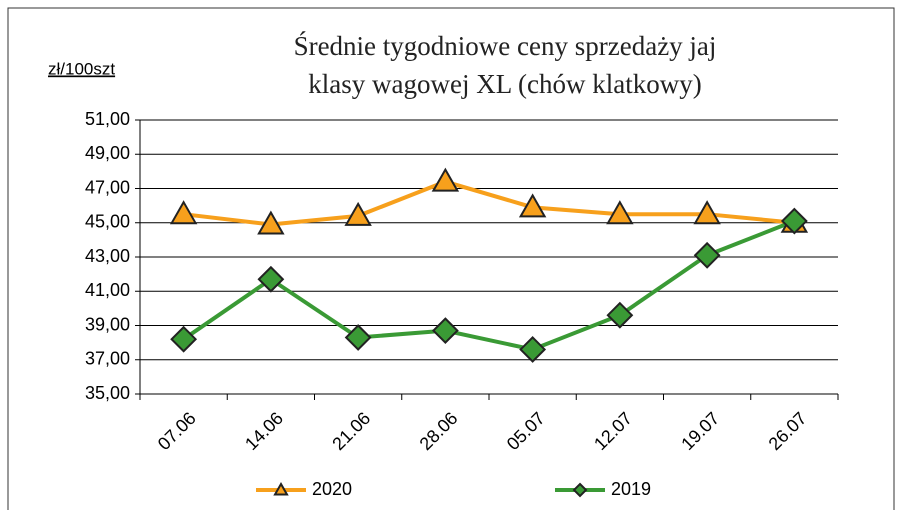 This screenshot has width=897, height=510. I want to click on legend-label: 2019, so click(631, 489).